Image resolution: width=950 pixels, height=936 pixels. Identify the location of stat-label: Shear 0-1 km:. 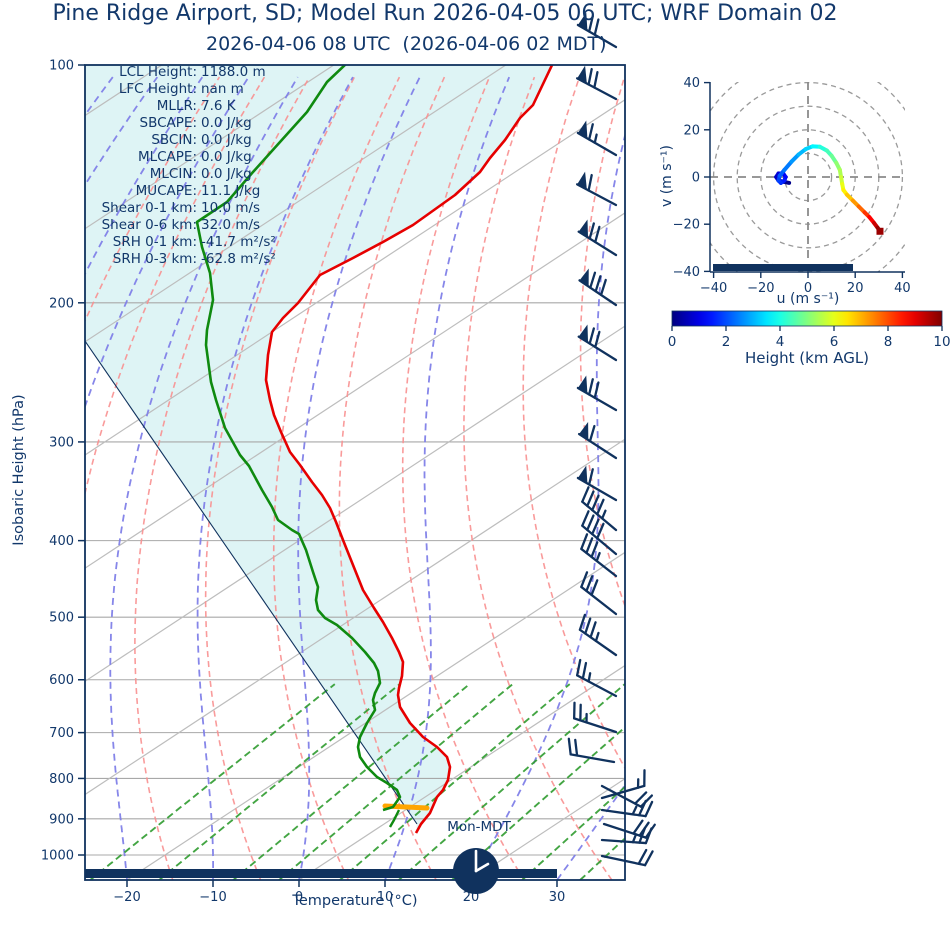
(149, 208).